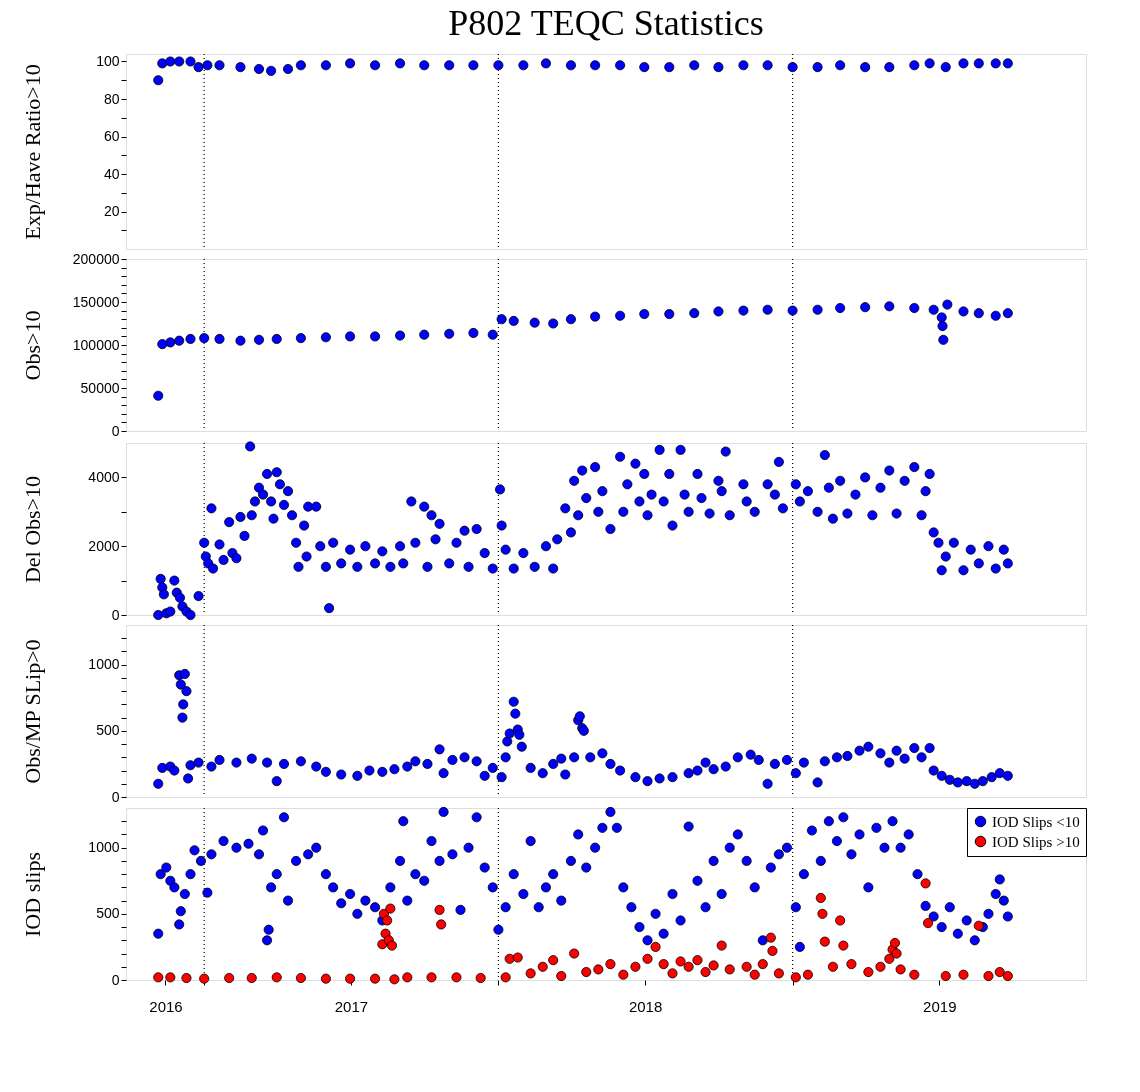 The image size is (1140, 1092). What do you see at coordinates (32, 152) in the screenshot?
I see `y-axis-title: Exp/Have Ratio>10` at bounding box center [32, 152].